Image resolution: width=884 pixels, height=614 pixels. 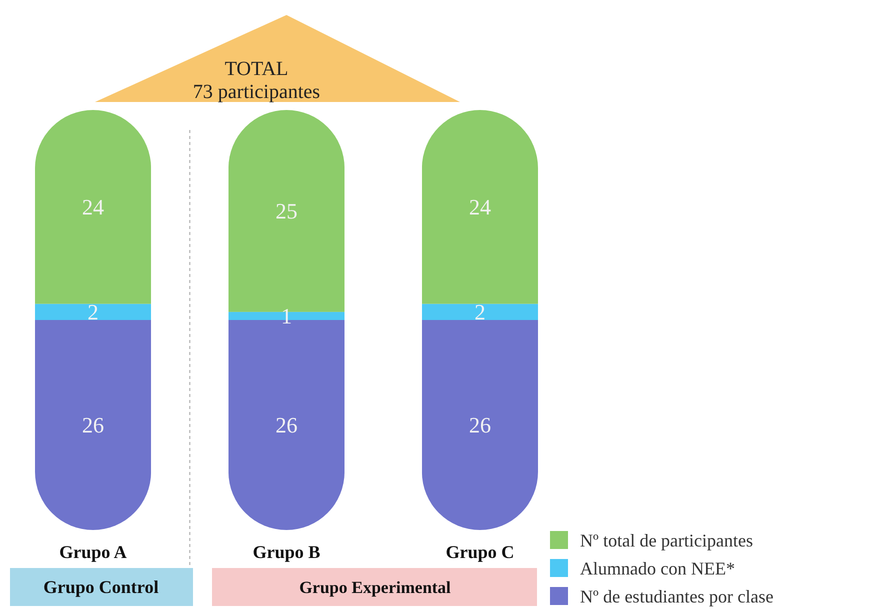 I want to click on text: Grupo Experimental, so click(x=375, y=587).